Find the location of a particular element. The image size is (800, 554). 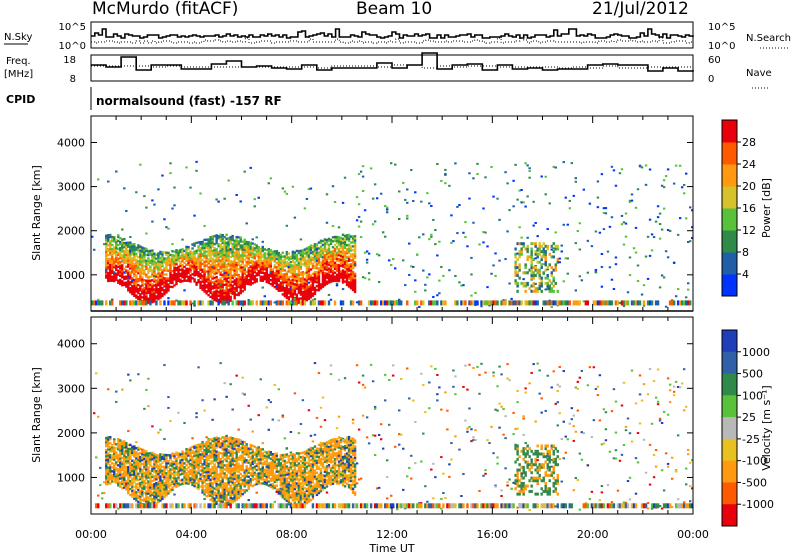

colorbar-tick-label: 25 is located at coordinates (749, 417).